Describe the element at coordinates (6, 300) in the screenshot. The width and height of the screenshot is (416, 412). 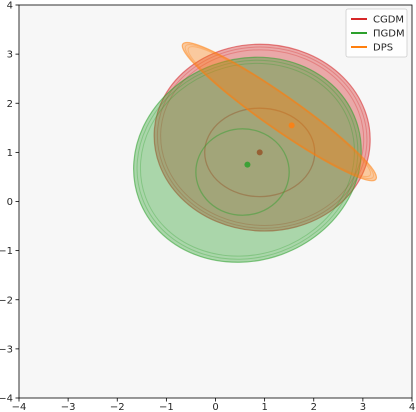
I see `y-tick-label: −2` at that location.